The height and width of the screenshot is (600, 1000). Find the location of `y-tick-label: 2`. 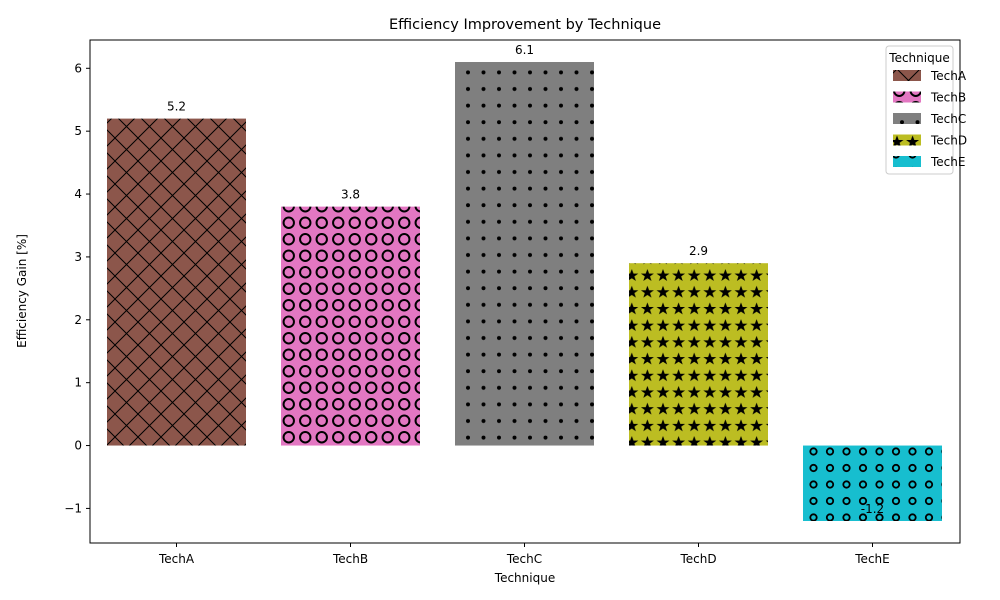

y-tick-label: 2 is located at coordinates (78, 320).